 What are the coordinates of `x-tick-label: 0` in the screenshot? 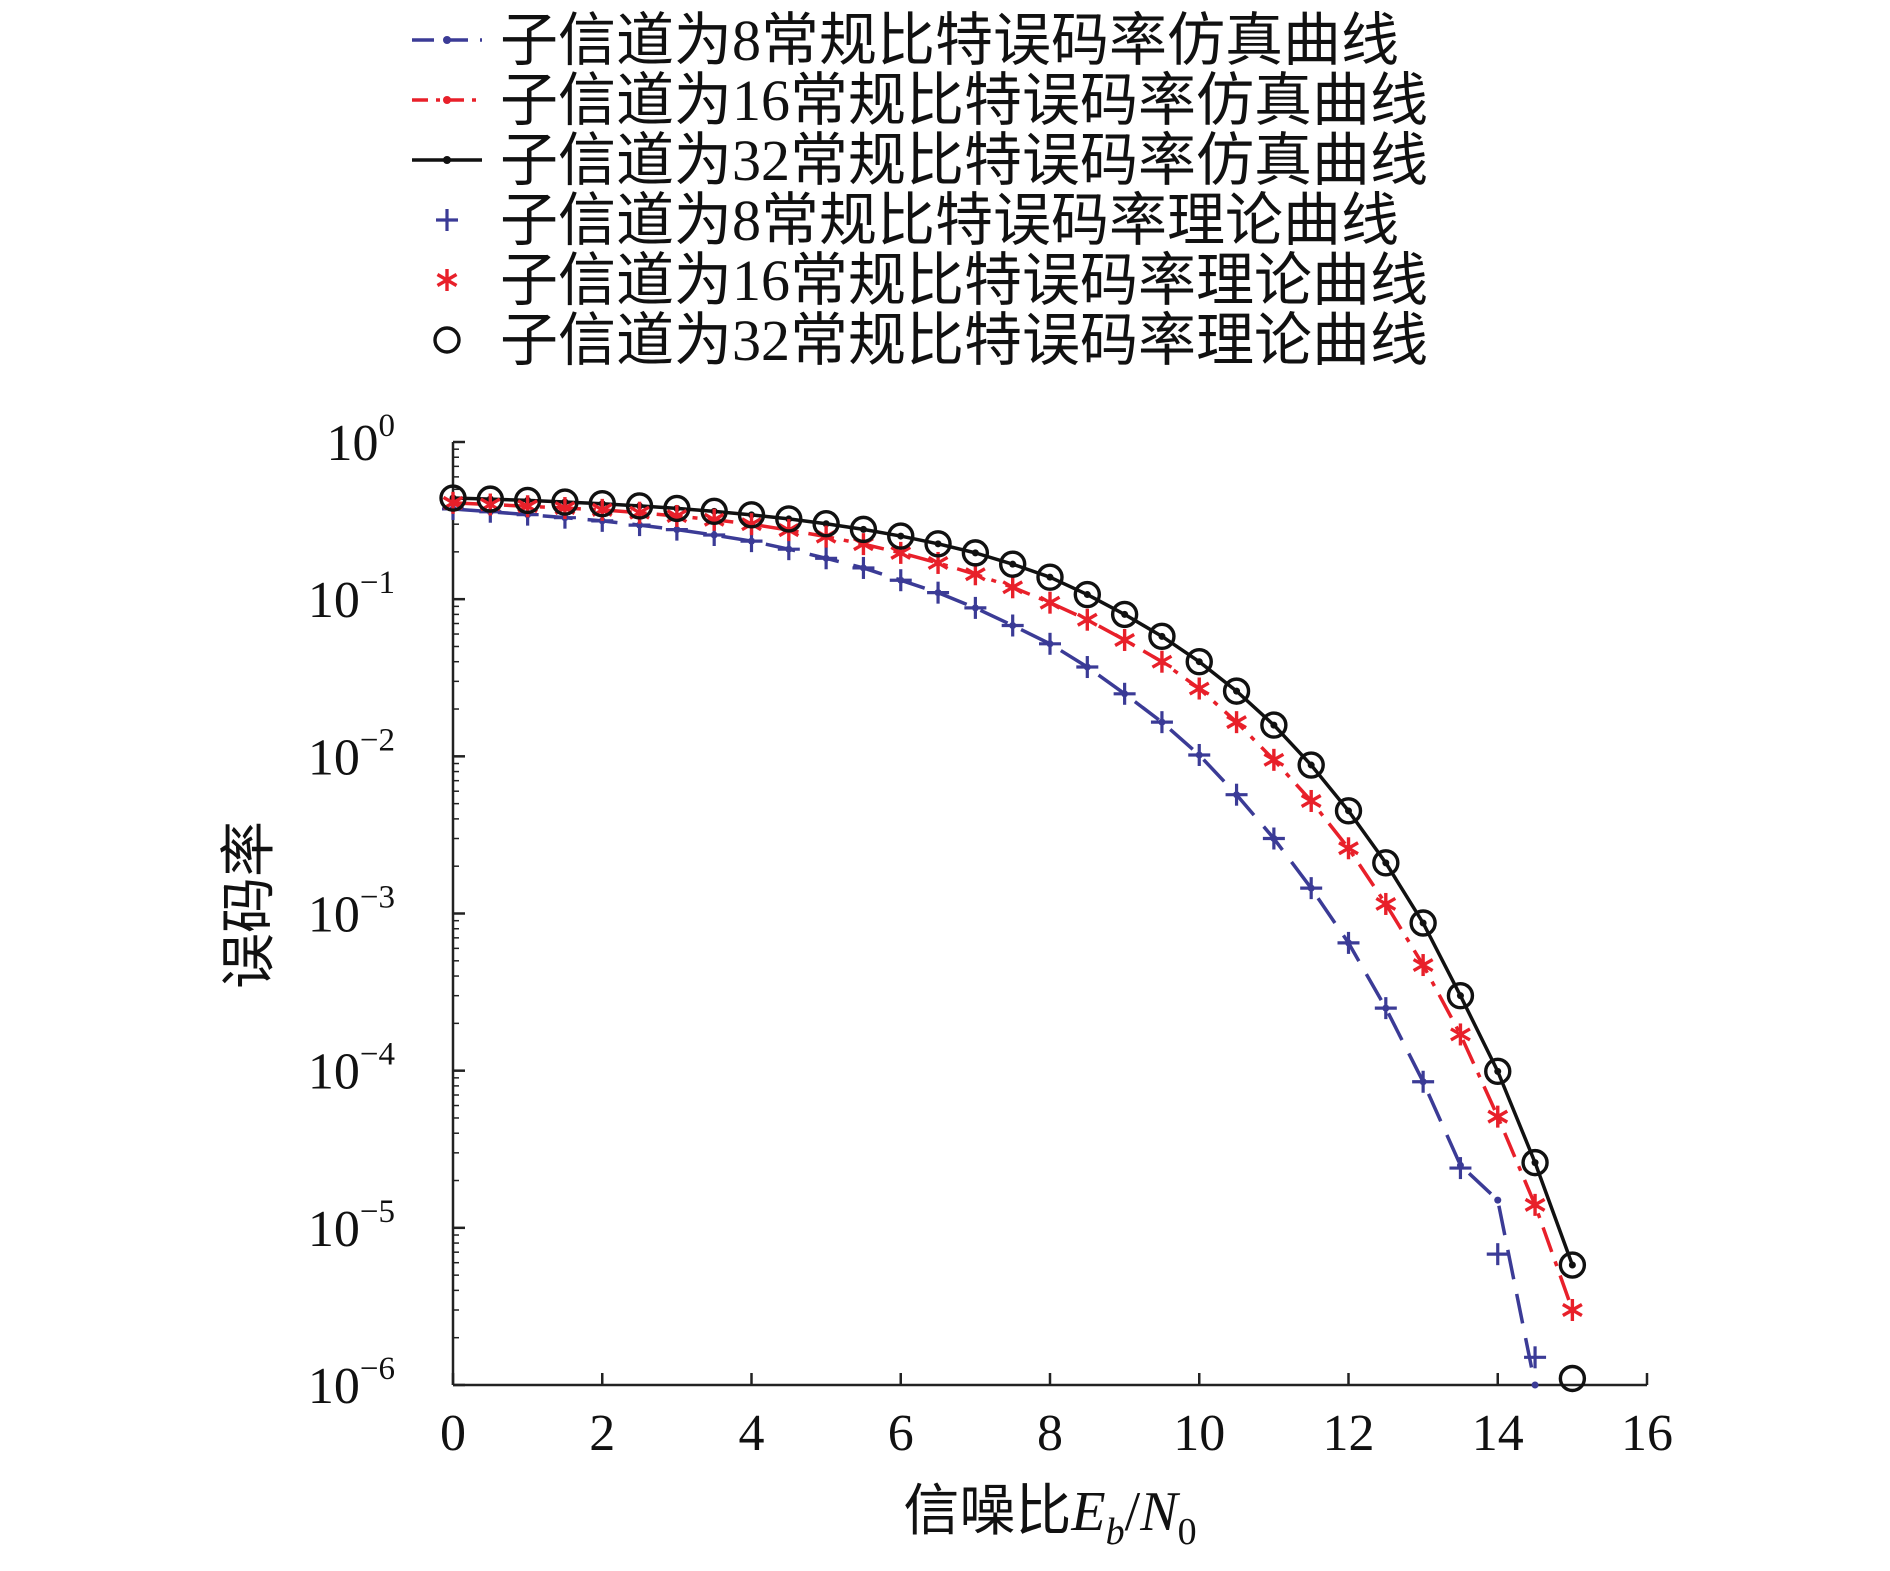 It's located at (453, 1433).